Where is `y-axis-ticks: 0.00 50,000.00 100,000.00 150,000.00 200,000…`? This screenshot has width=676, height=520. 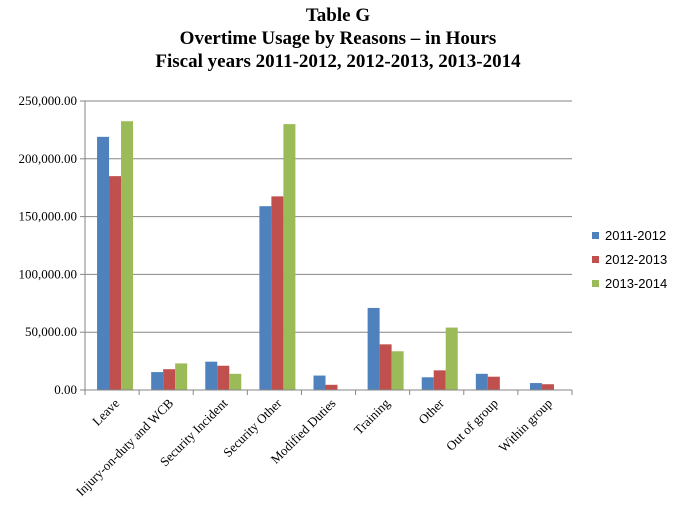
y-axis-ticks: 0.00 50,000.00 100,000.00 150,000.00 200,000… is located at coordinates (48, 245).